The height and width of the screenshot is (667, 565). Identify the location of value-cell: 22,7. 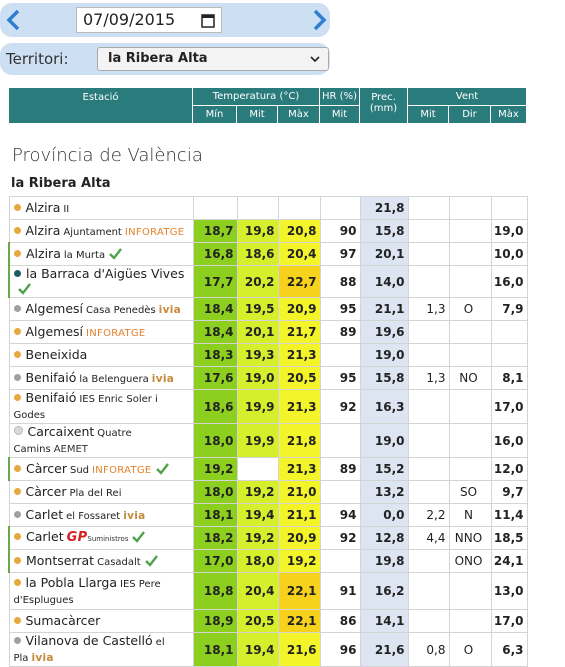
(299, 281).